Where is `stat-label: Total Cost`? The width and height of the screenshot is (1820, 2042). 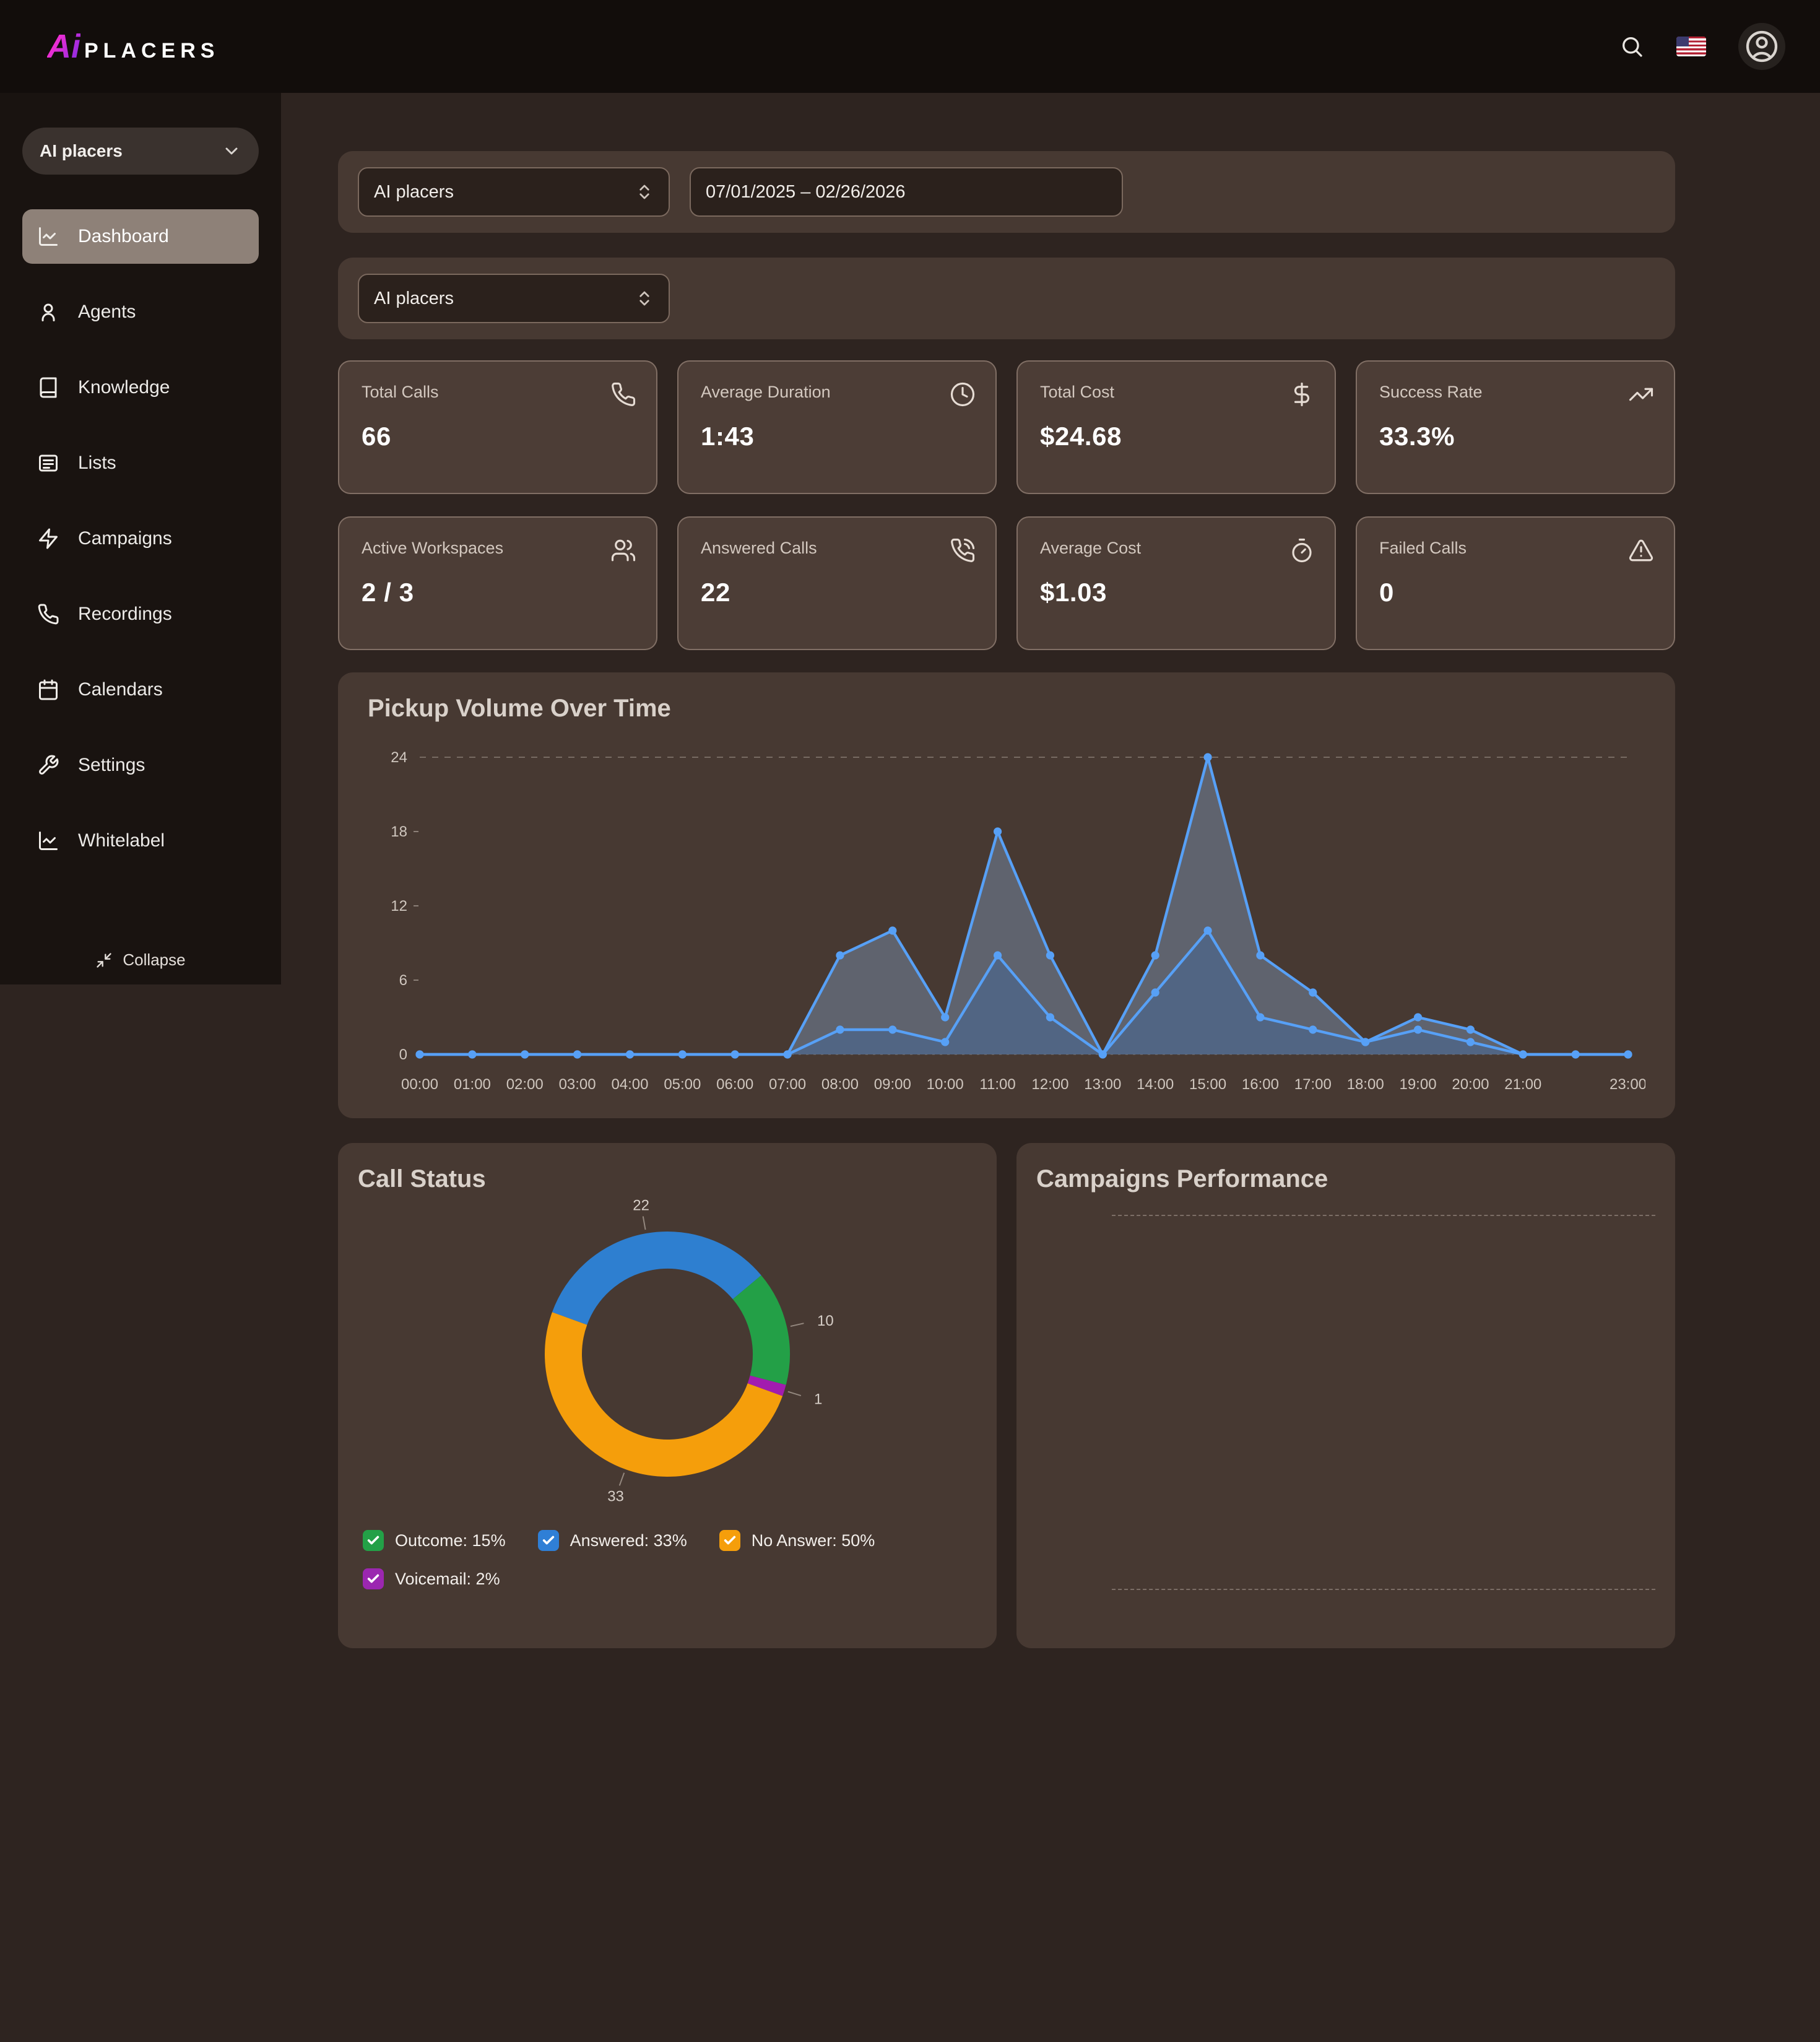
stat-label: Total Cost is located at coordinates (1077, 392).